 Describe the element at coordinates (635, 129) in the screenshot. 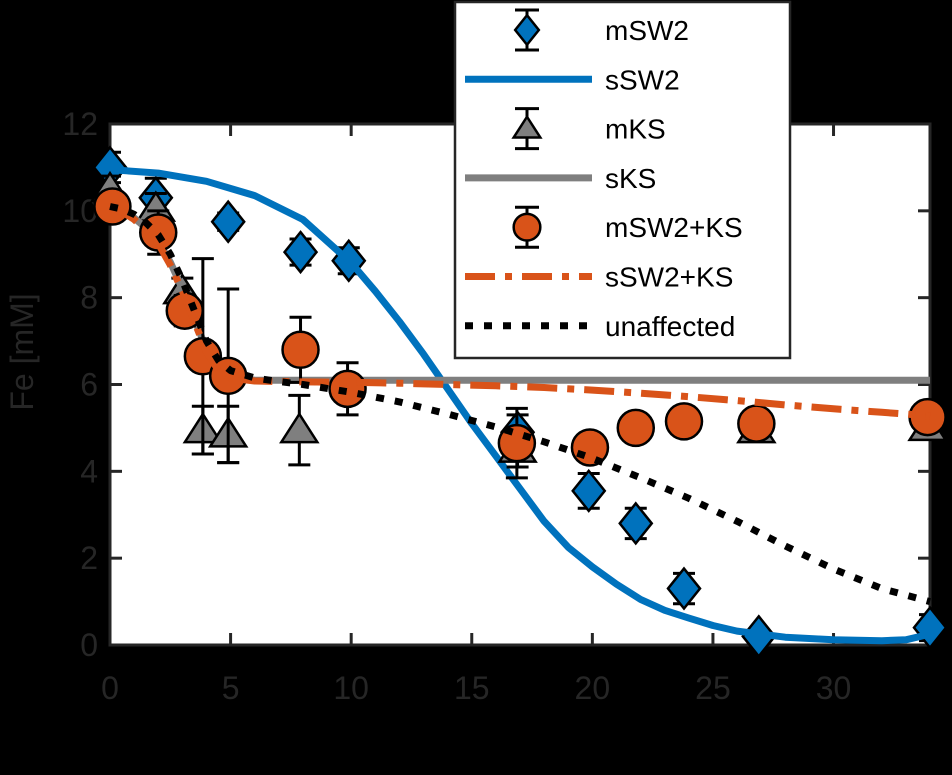

I see `legend-label-mKS: mKS` at that location.